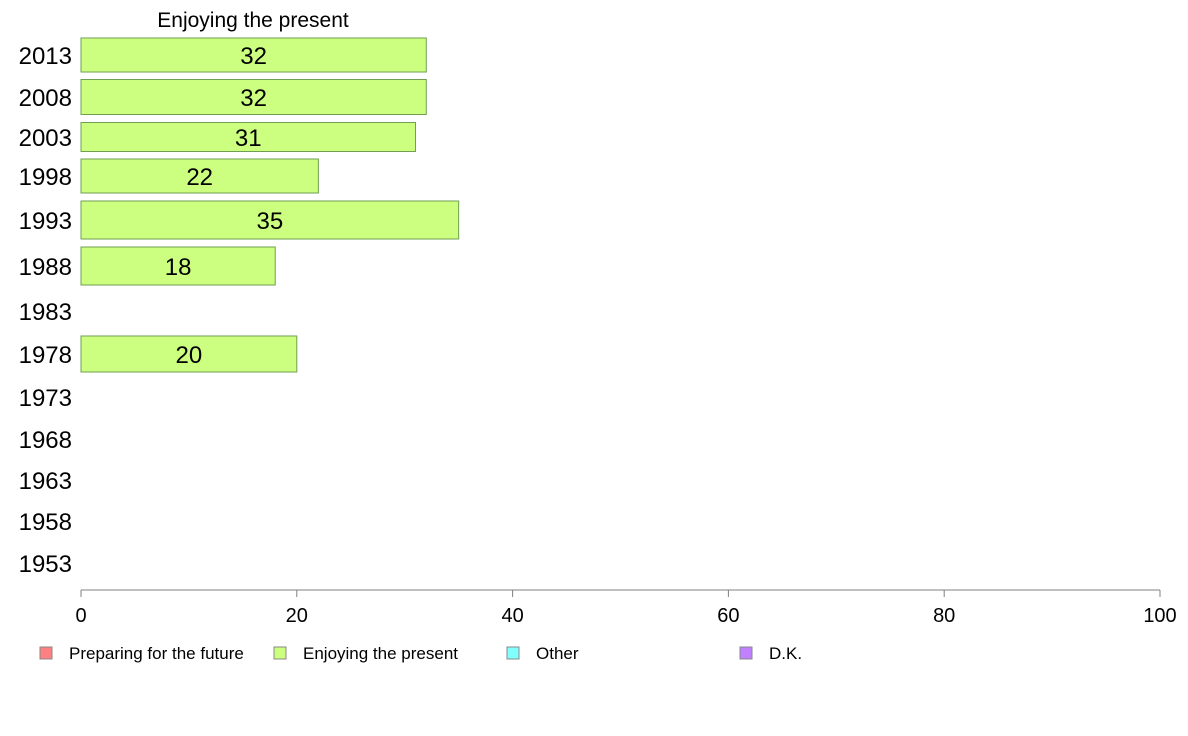 This screenshot has width=1188, height=736. I want to click on data-label-1993: 35, so click(269, 221).